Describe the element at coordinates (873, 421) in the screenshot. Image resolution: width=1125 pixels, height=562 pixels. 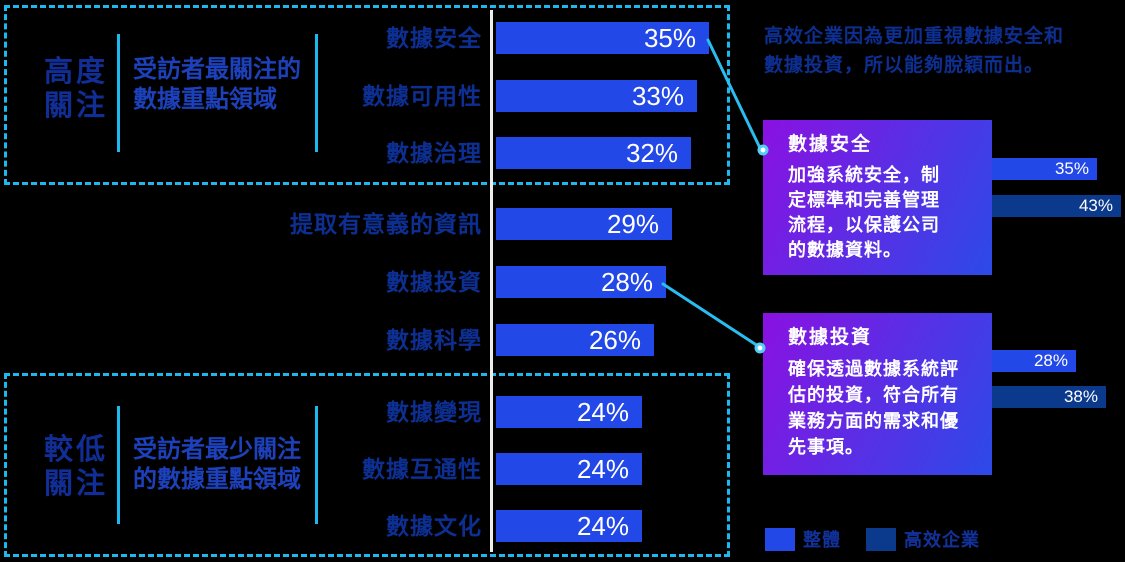
I see `callout-body-line: 業務方面的需求和優` at that location.